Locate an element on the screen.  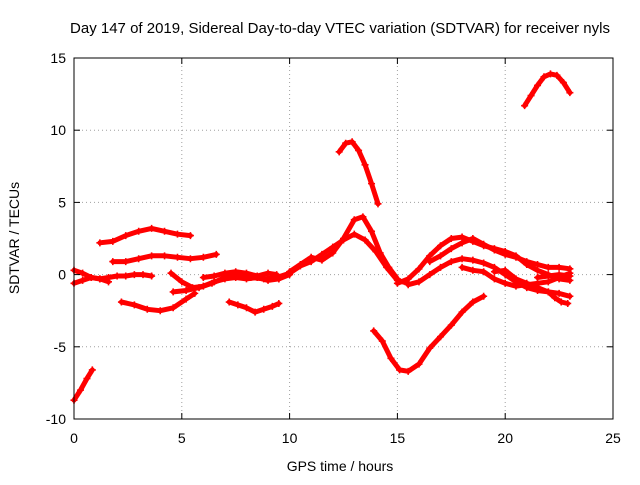
y-tick-label: 0 is located at coordinates (62, 275).